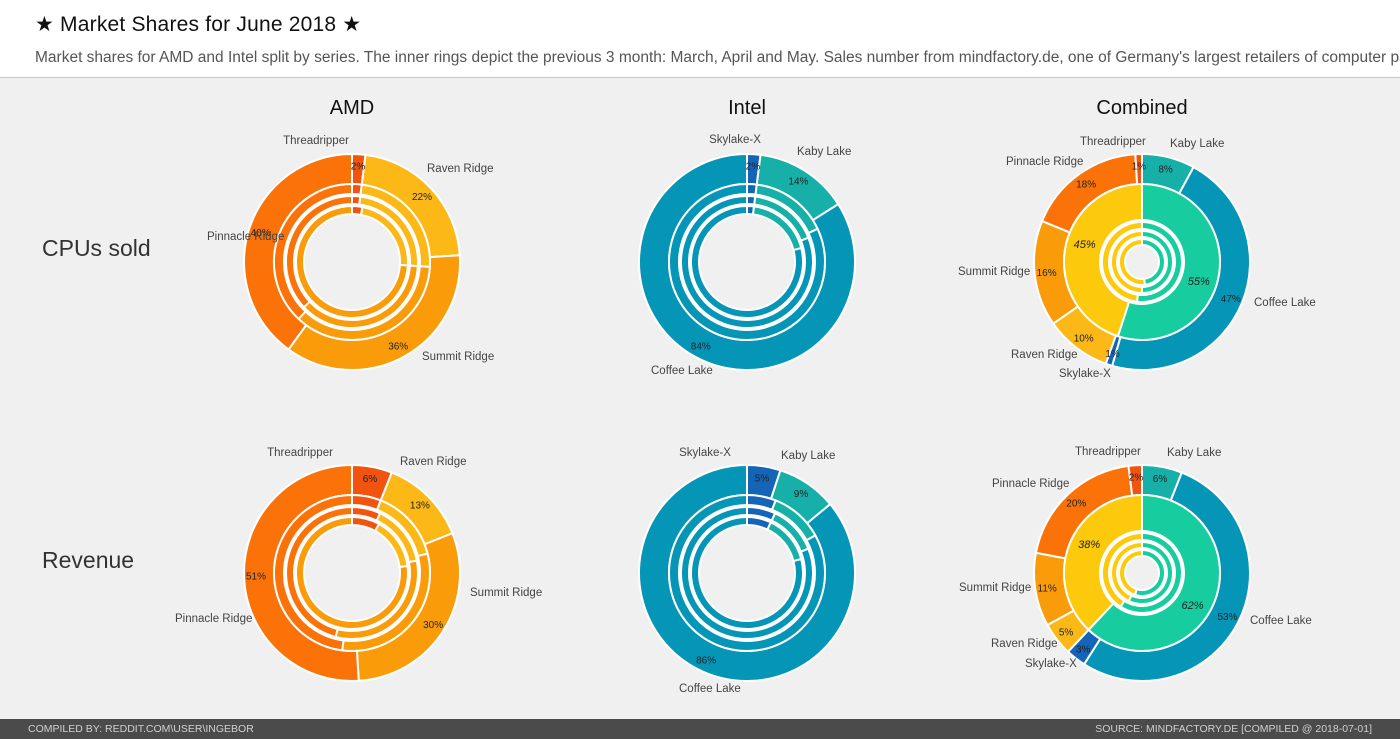  I want to click on pct-label-kaby-lake: 8%, so click(1165, 170).